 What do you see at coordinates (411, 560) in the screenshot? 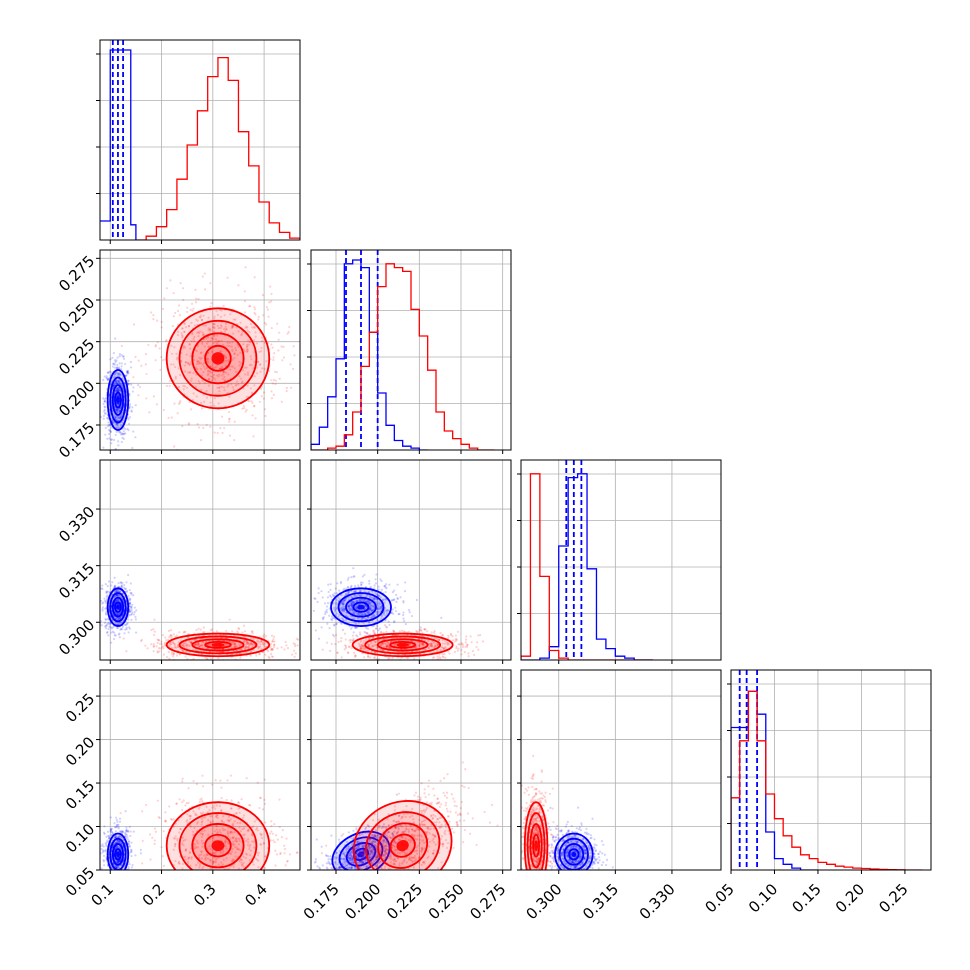
I see `panel-frame` at bounding box center [411, 560].